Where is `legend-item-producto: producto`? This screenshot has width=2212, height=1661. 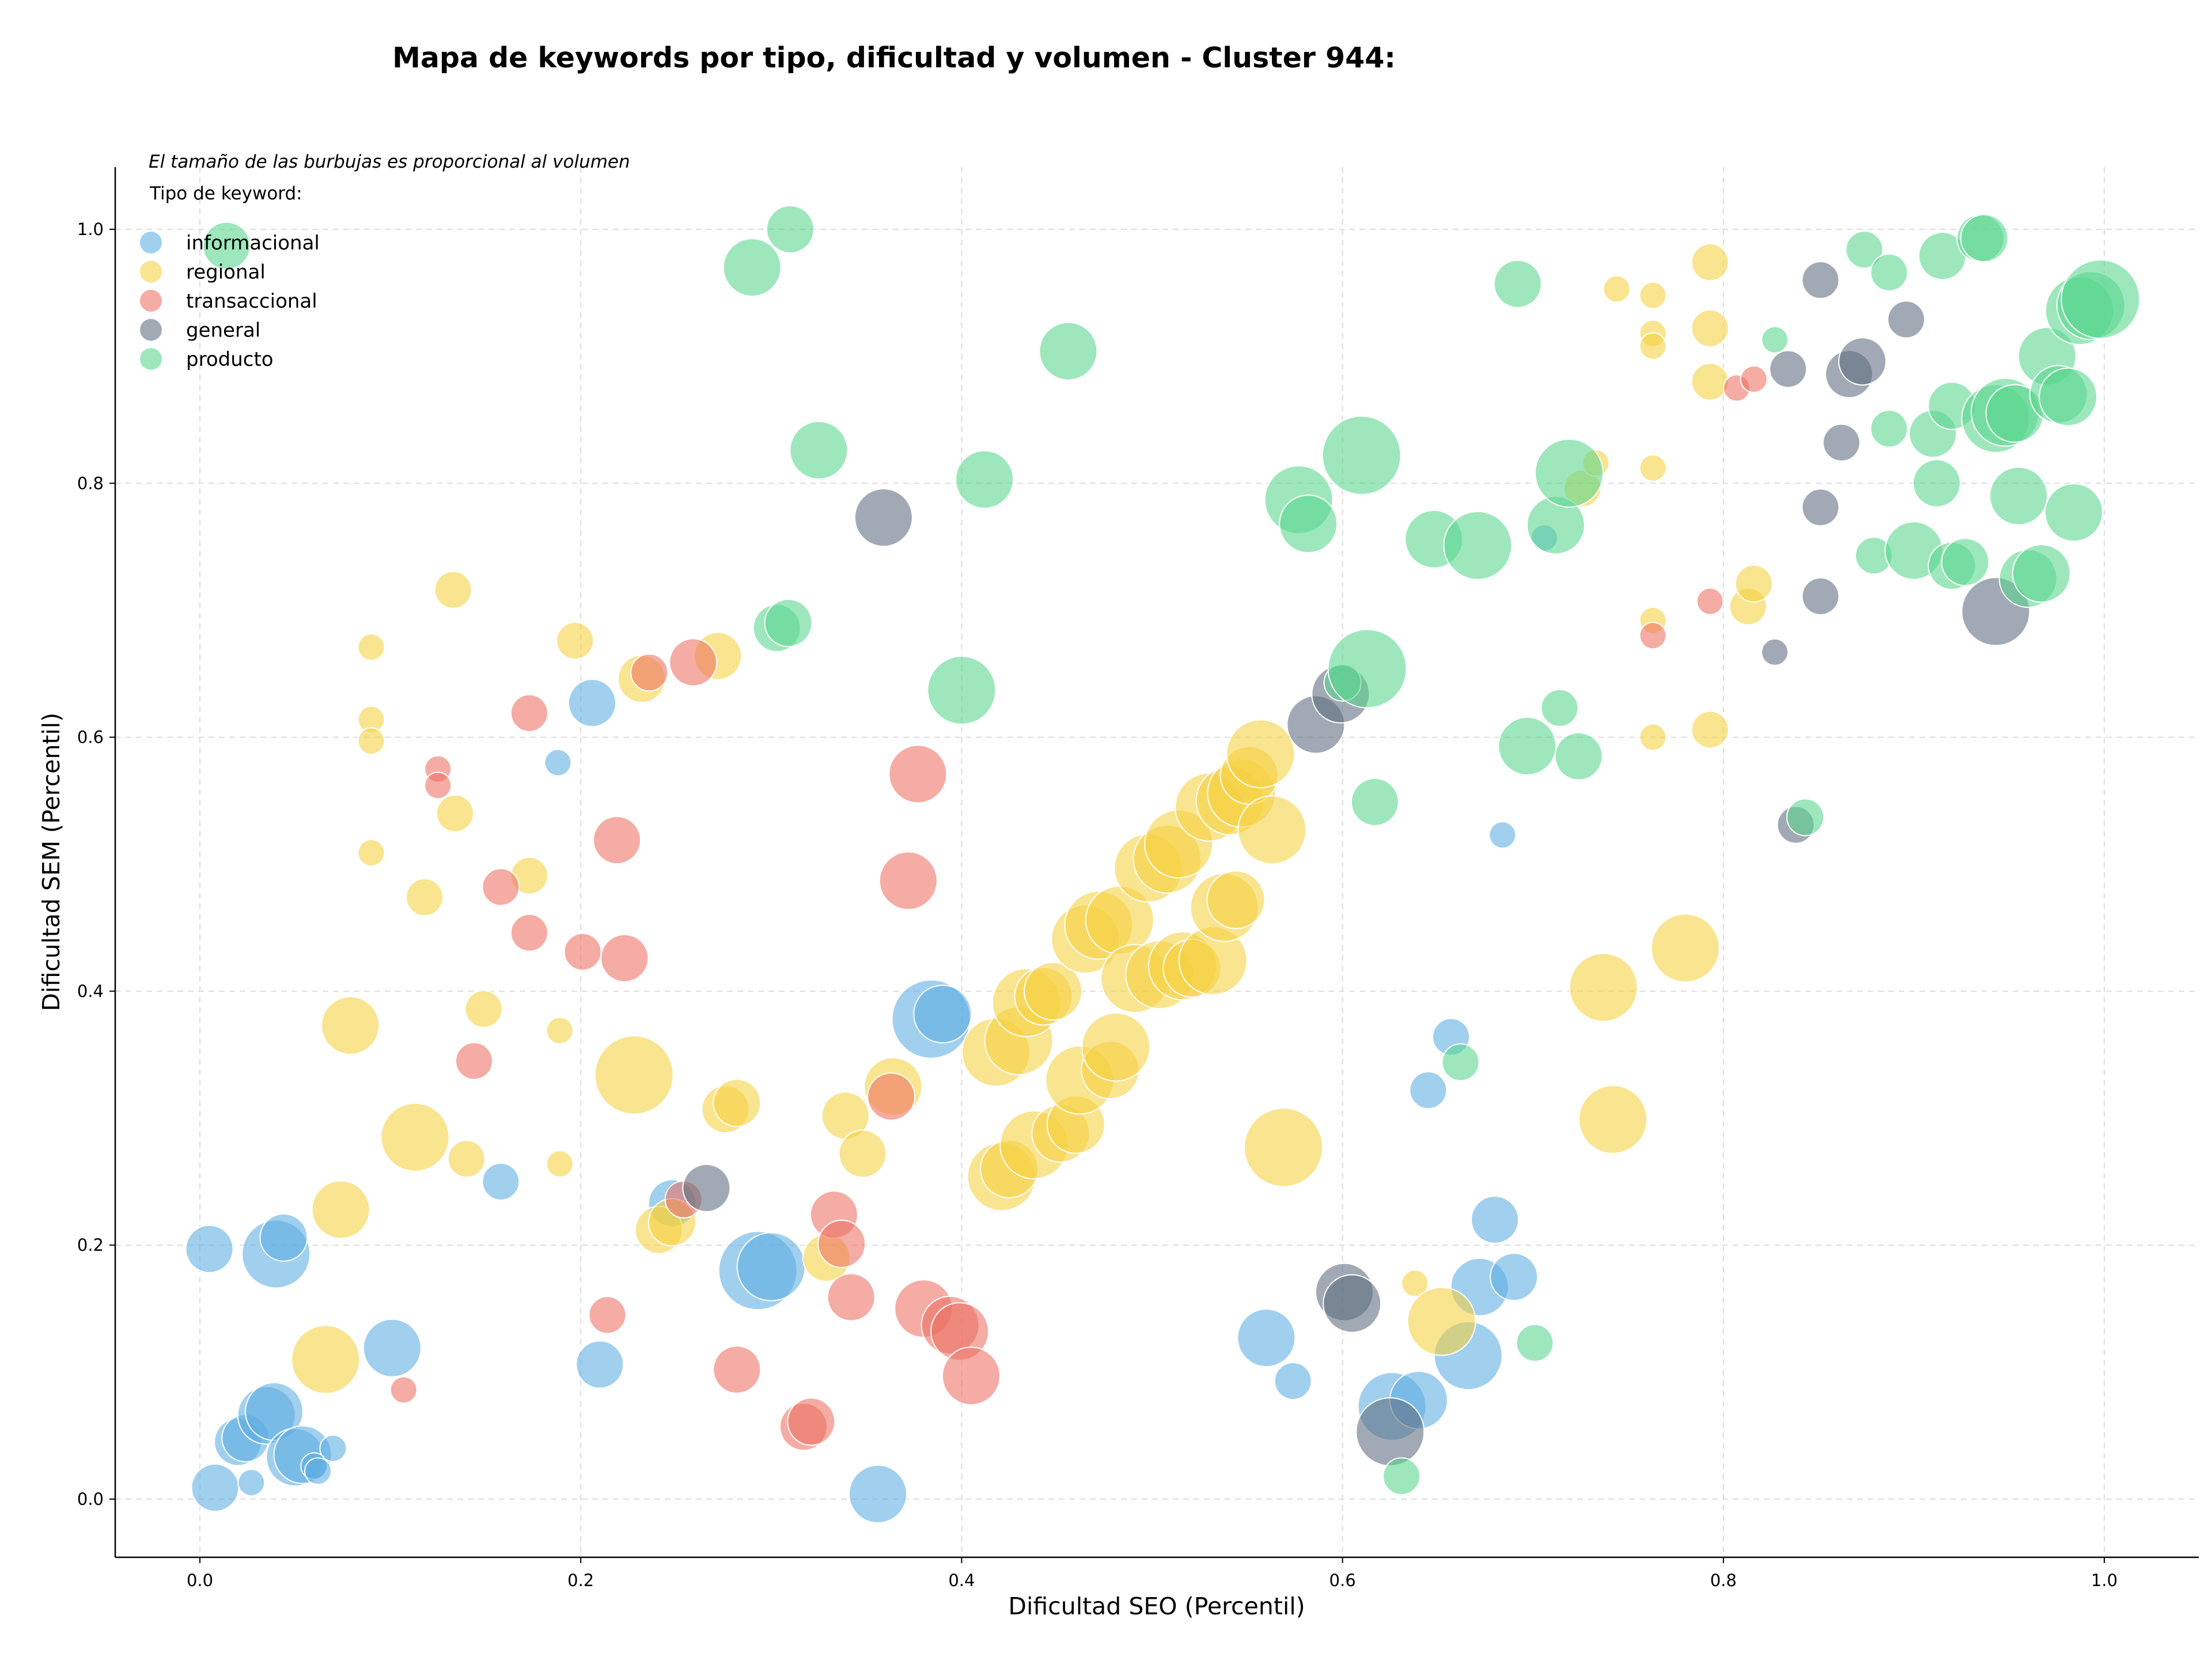
legend-item-producto: producto is located at coordinates (207, 359).